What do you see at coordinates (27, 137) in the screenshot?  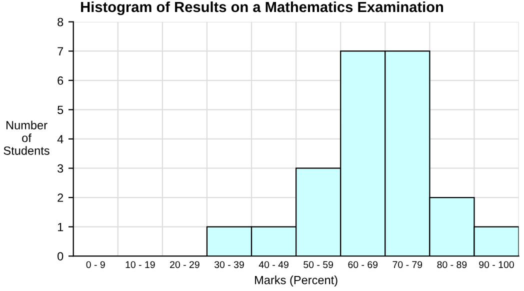 I see `y-axis-title: Number of Students` at bounding box center [27, 137].